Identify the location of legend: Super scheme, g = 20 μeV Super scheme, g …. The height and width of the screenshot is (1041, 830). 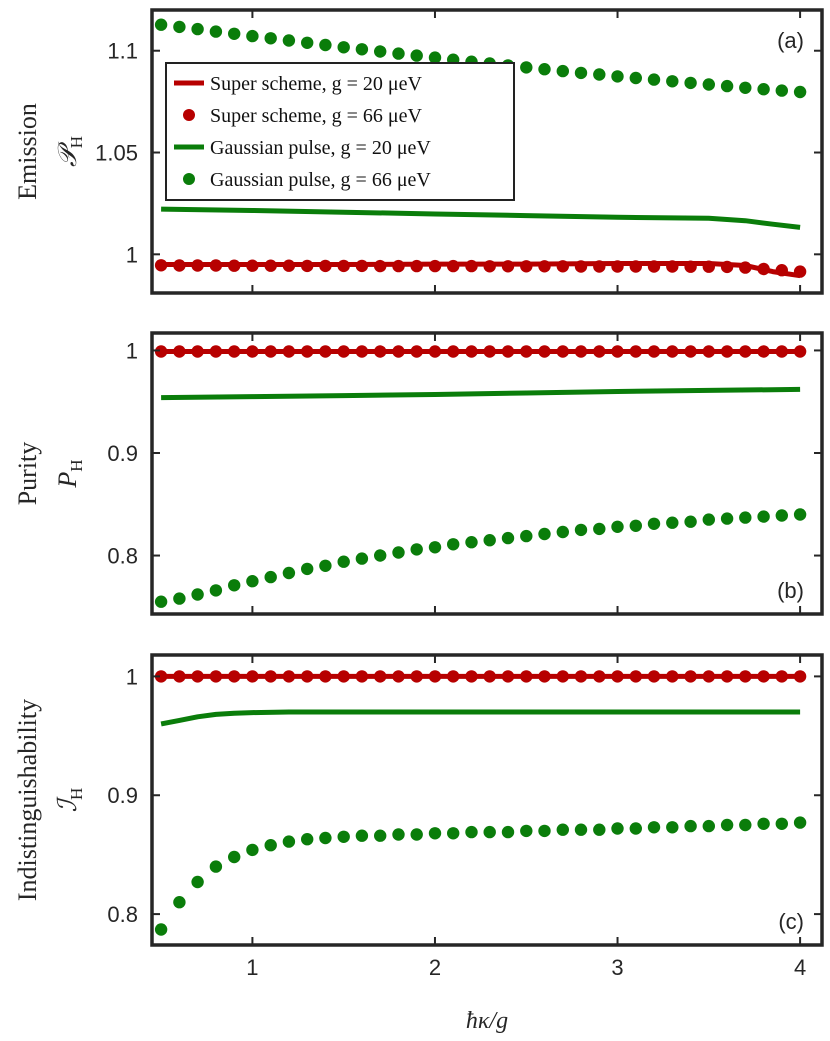
(340, 131).